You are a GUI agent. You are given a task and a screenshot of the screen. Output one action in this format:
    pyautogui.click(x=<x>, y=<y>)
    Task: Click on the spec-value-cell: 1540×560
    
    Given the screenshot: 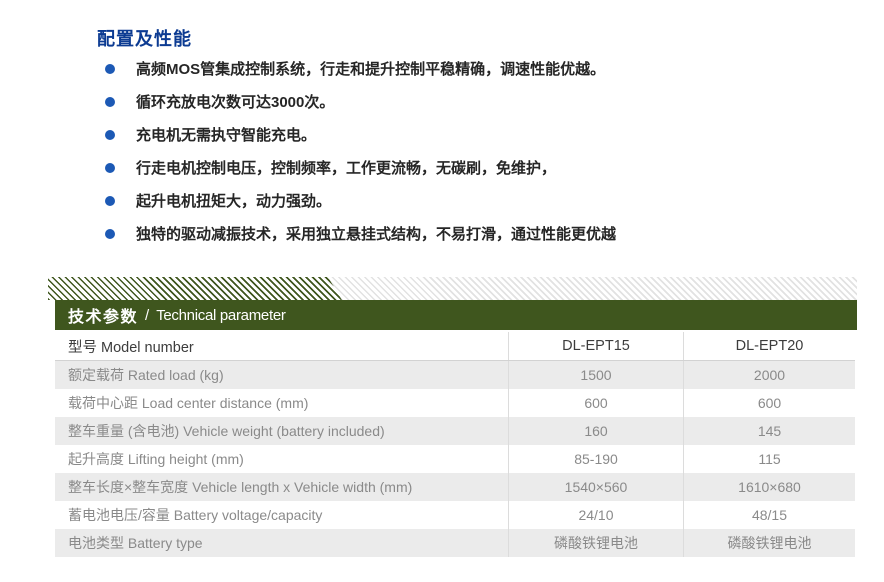 What is the action you would take?
    pyautogui.click(x=595, y=487)
    